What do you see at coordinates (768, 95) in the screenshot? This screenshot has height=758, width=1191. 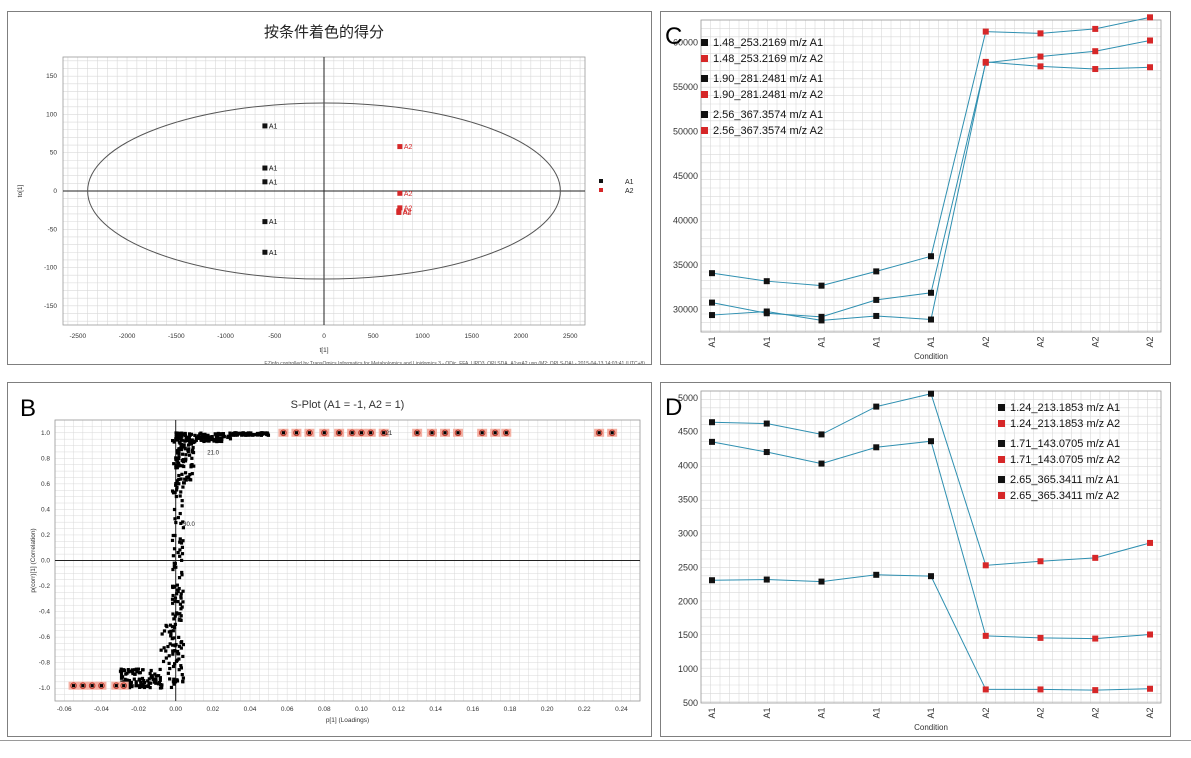 I see `legend-label: 1.90_281.2481 m/z A2` at bounding box center [768, 95].